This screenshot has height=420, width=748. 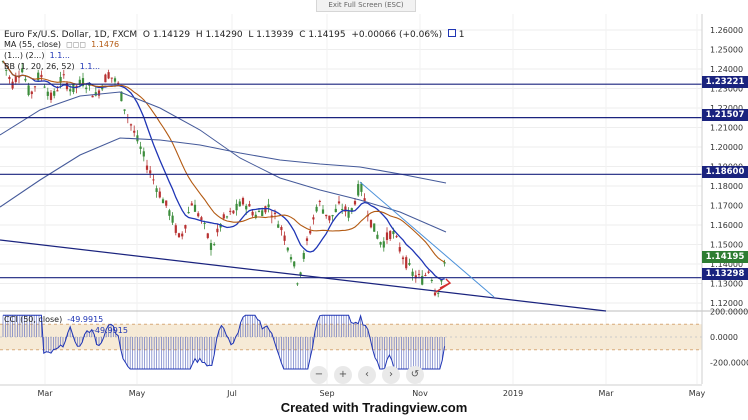 What do you see at coordinates (366, 6) in the screenshot?
I see `exit-fullscreen-button: Exit Full Screen (ESC)` at bounding box center [366, 6].